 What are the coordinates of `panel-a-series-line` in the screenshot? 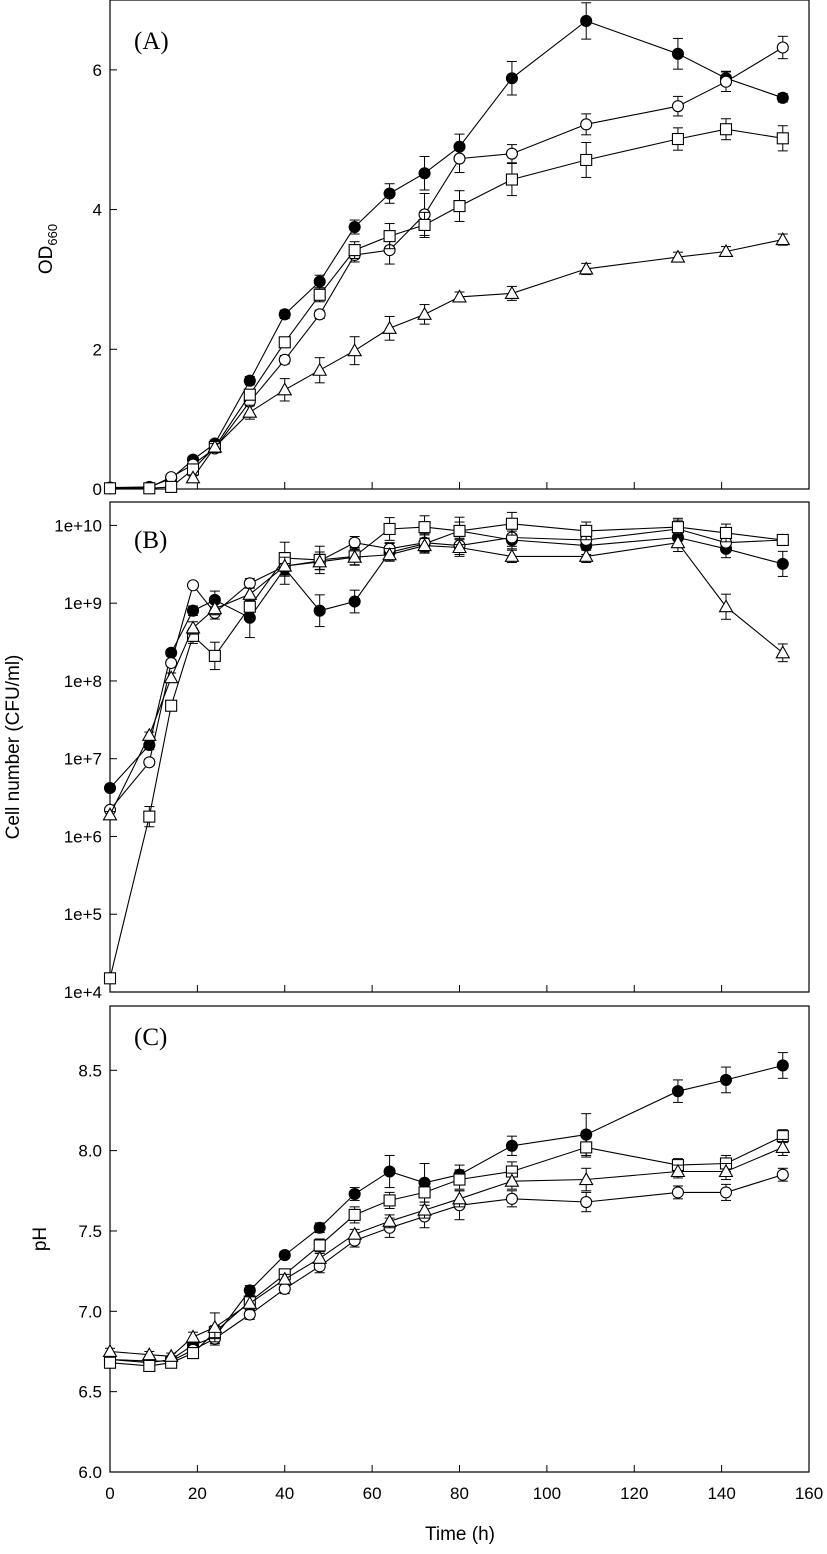 It's located at (487, 359).